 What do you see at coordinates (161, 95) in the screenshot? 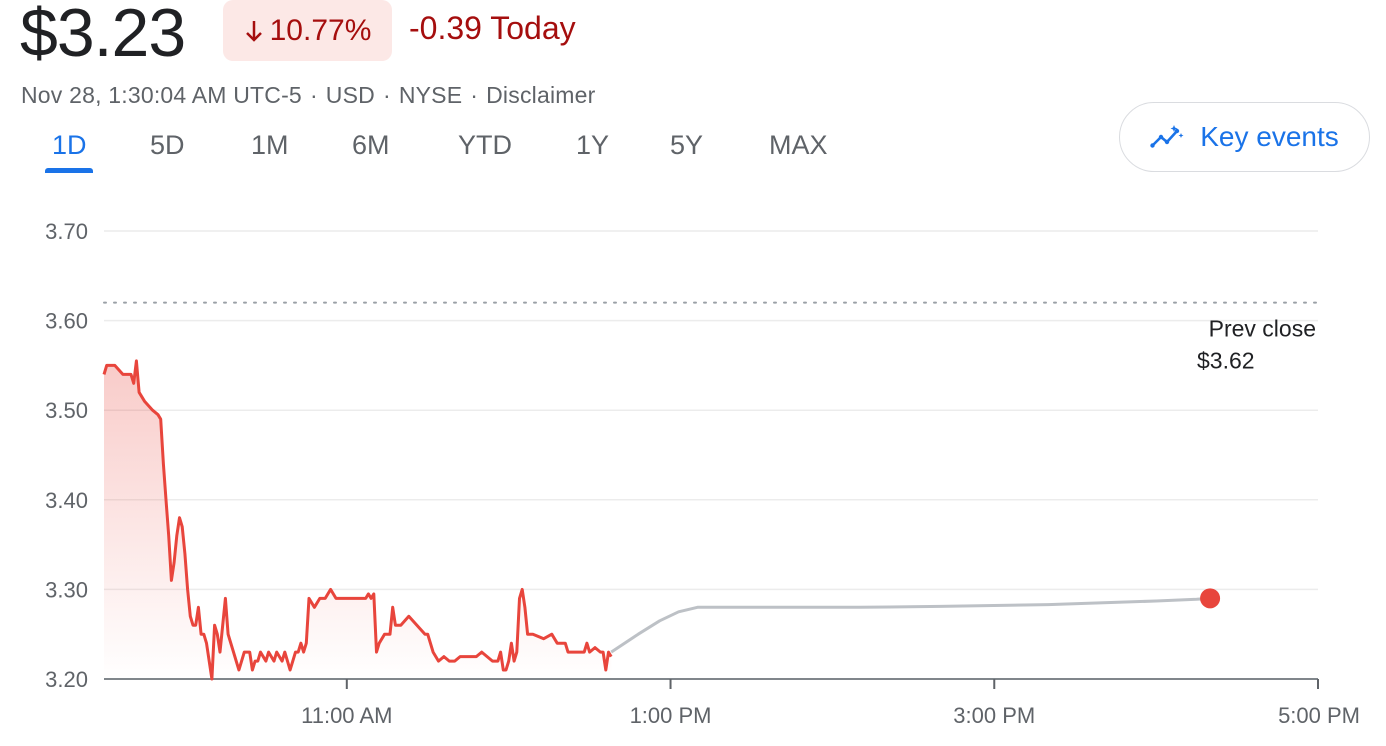
I see `timestamp: Nov 28, 1:30:04 AM UTC-5` at bounding box center [161, 95].